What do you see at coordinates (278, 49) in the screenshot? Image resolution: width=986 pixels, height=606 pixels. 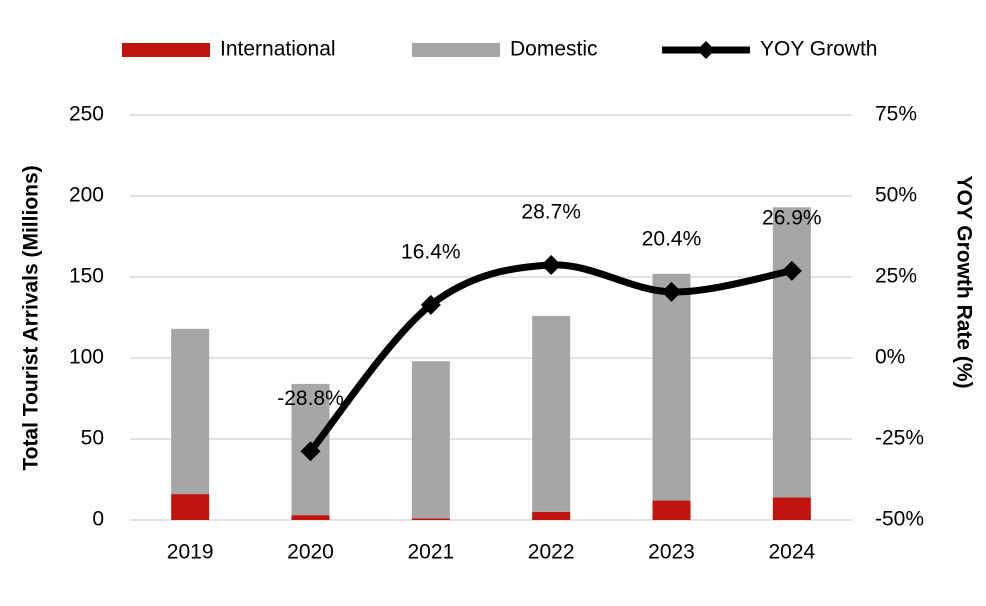 I see `legend-label: International` at bounding box center [278, 49].